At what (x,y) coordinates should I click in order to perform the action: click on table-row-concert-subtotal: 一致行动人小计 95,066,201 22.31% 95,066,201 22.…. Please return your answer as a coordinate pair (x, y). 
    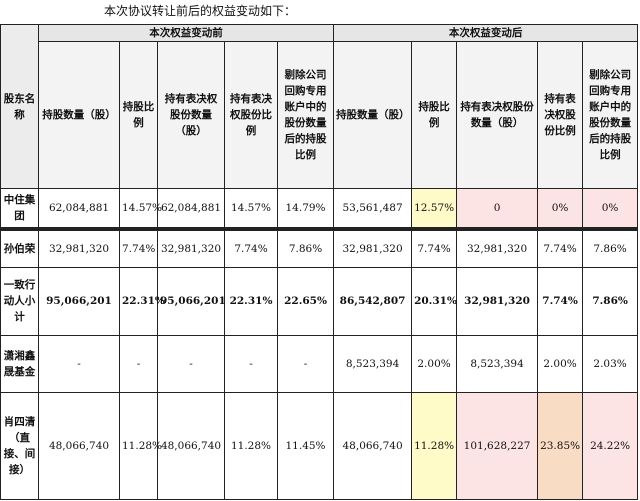
    Looking at the image, I should click on (319, 301).